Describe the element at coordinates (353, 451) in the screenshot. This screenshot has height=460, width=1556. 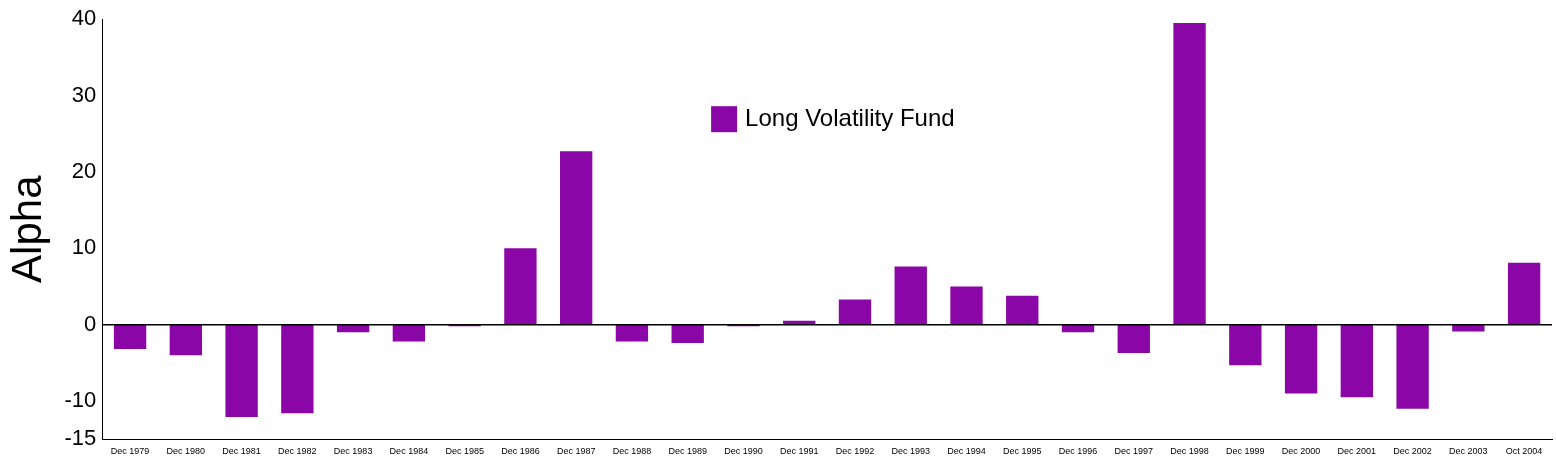
I see `x-tick-label: Dec 1983` at that location.